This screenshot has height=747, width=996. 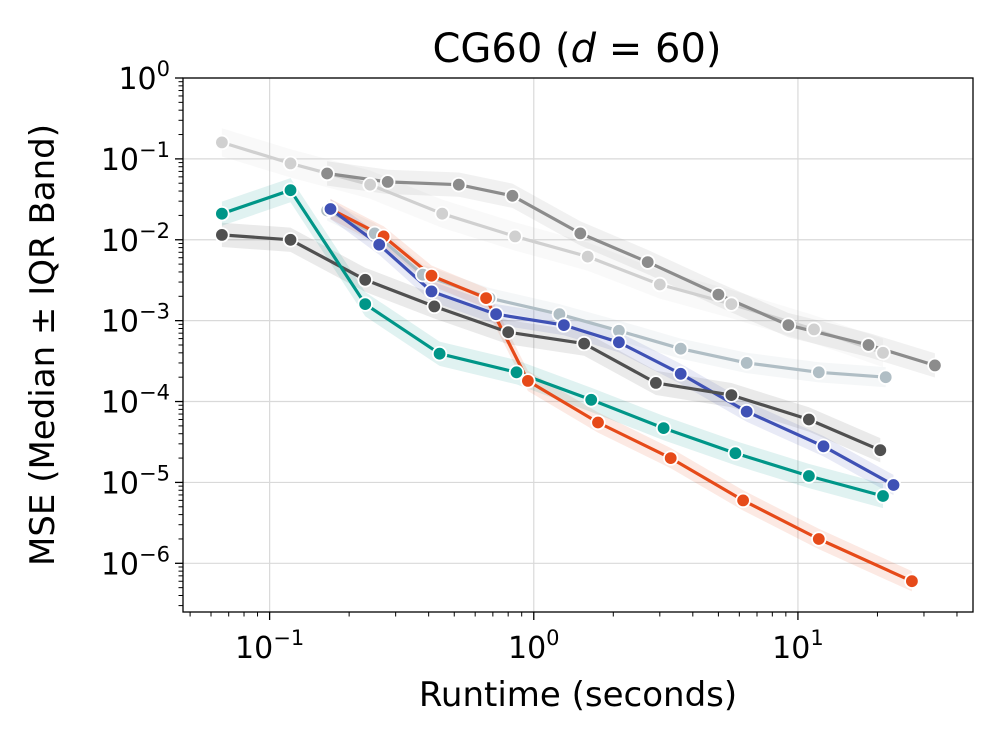 I want to click on x-tick-label-0: 10⁻¹, so click(x=269, y=646).